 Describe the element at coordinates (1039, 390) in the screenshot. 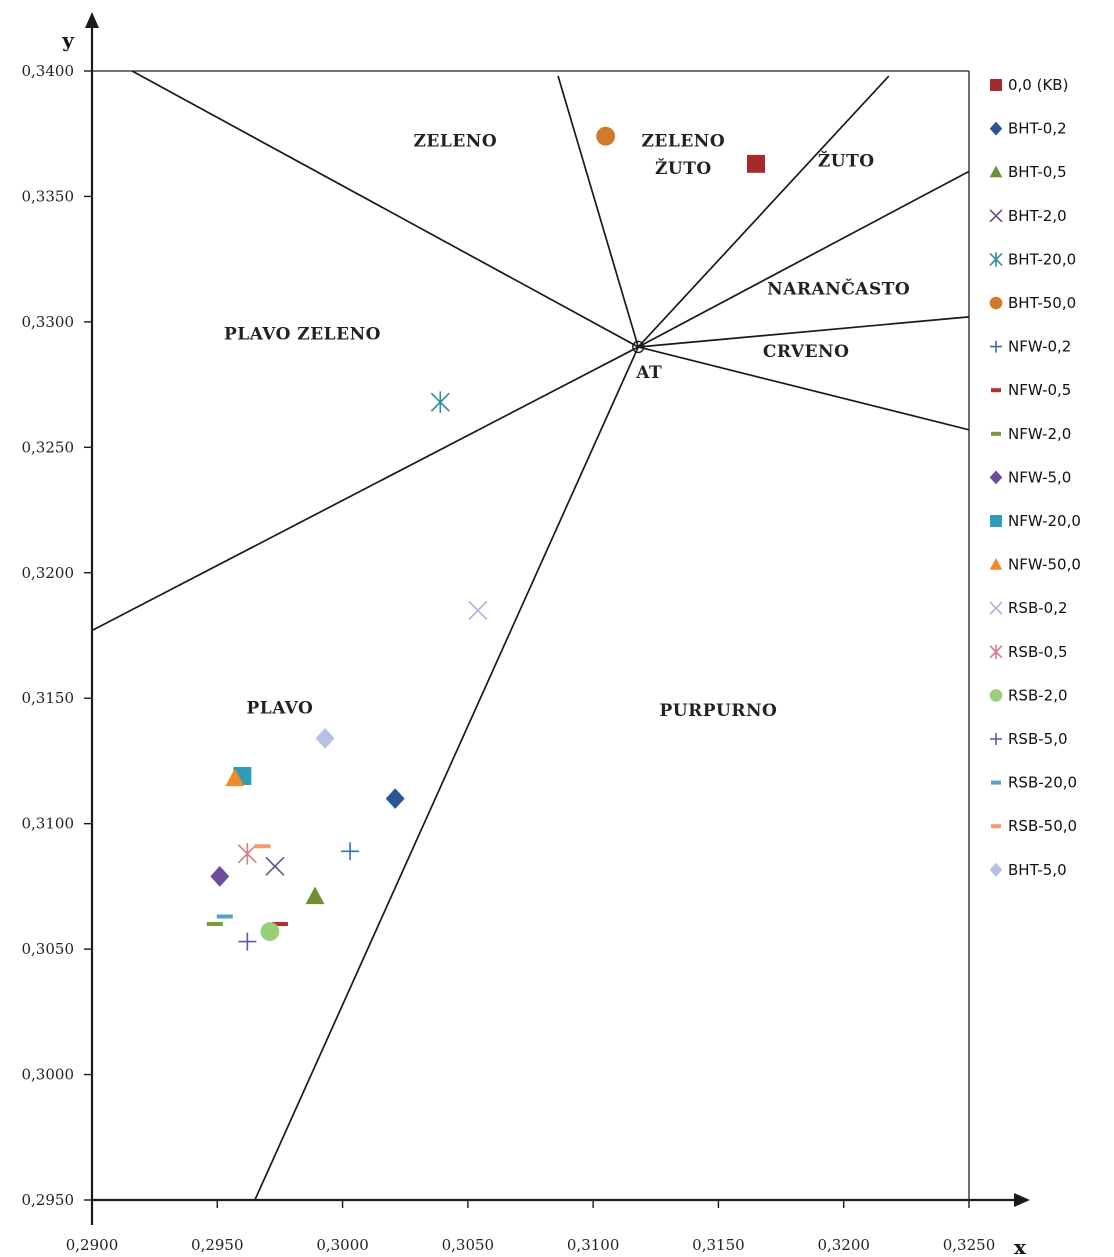

I see `legend-label: NFW-0,5` at that location.